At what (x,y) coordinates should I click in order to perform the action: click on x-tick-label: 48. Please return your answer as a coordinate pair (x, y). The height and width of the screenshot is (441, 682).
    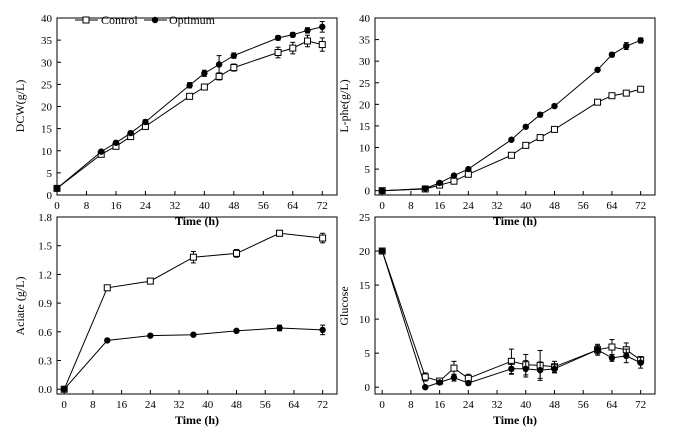
    Looking at the image, I should click on (555, 405).